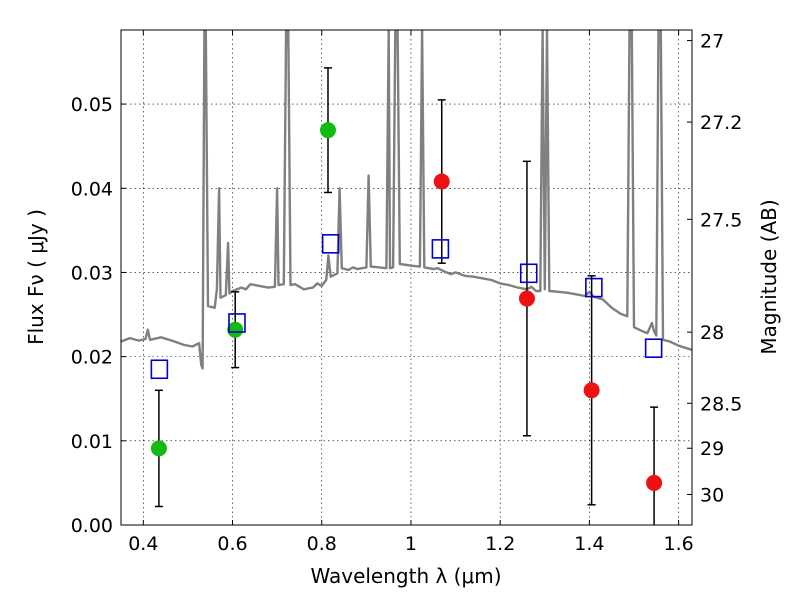 The height and width of the screenshot is (604, 800). I want to click on magnitude-axis-label: Magnitude (AB), so click(769, 276).